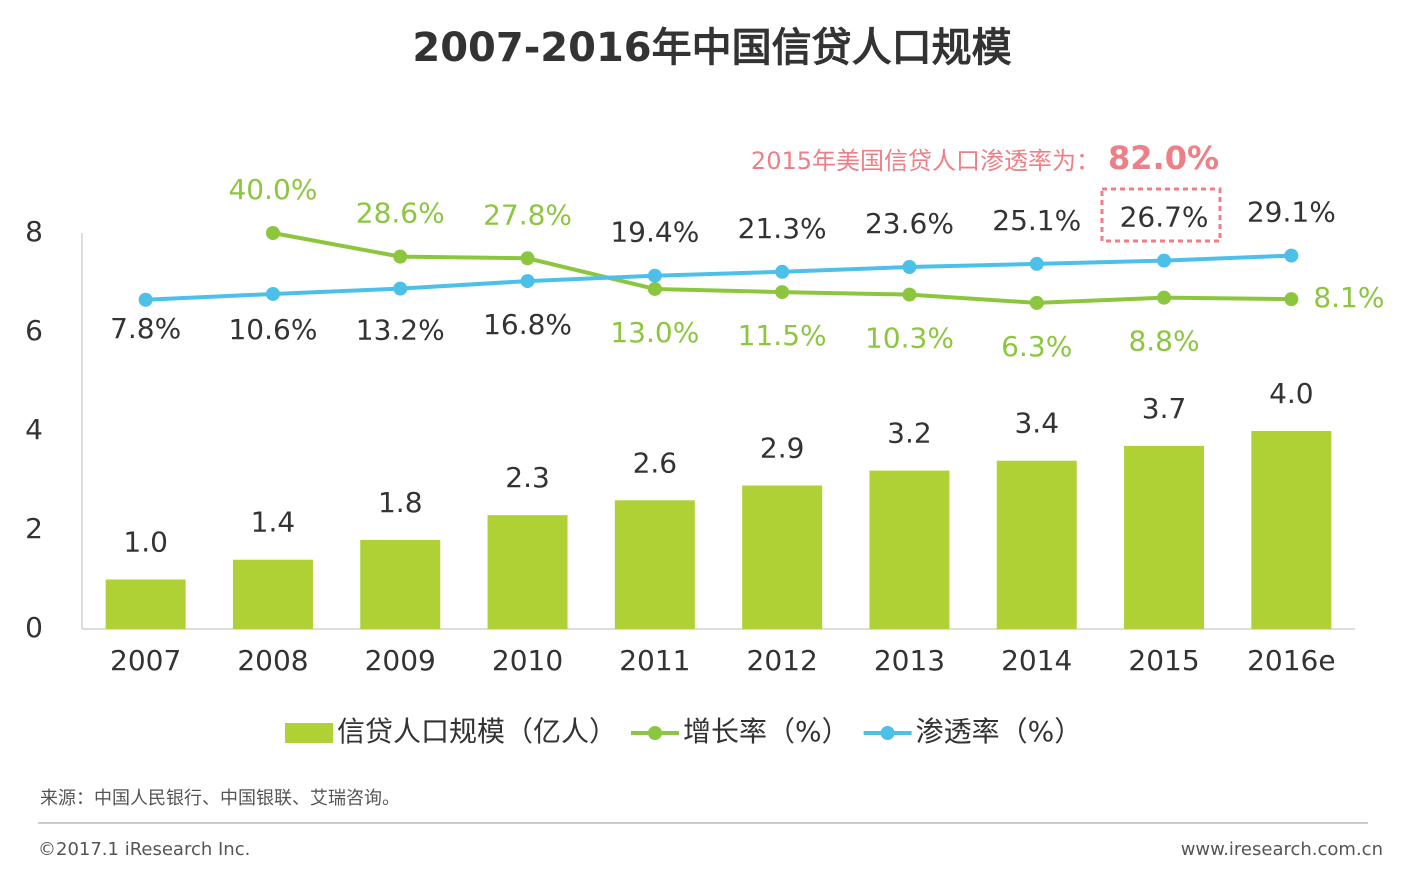  Describe the element at coordinates (34, 627) in the screenshot. I see `y-tick-label: 0` at that location.